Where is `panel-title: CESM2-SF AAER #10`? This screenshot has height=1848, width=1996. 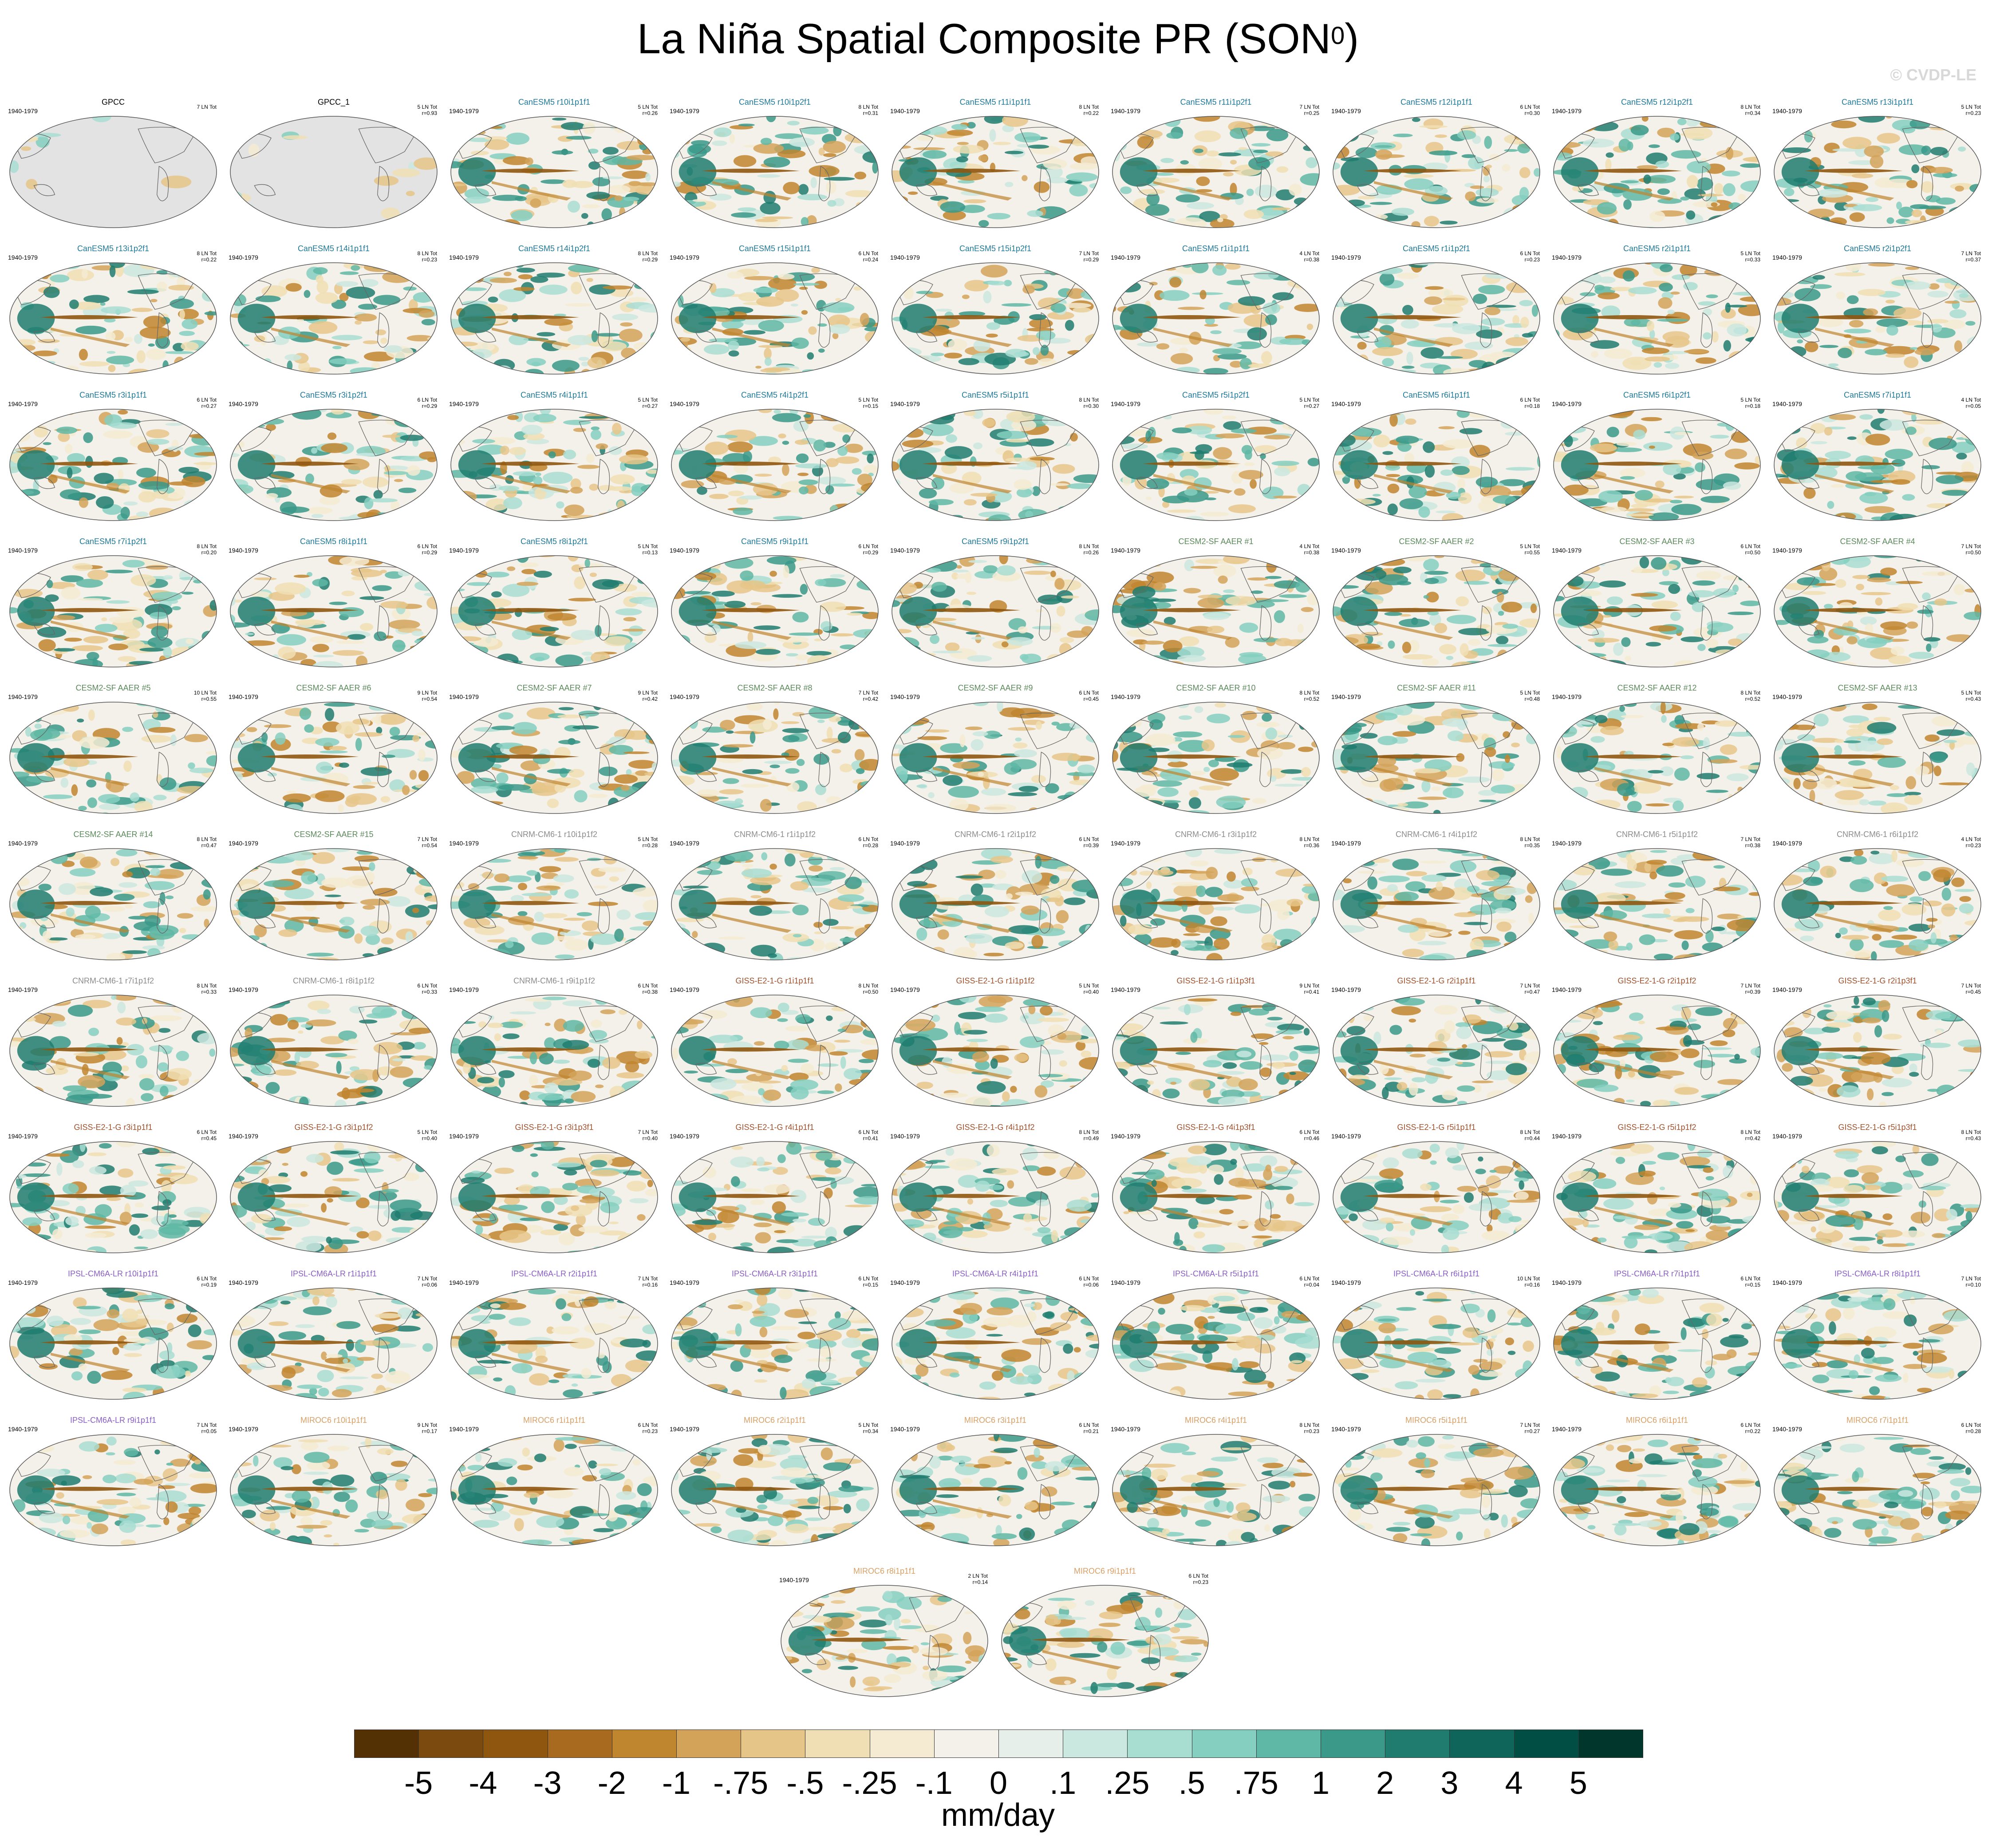 panel-title: CESM2-SF AAER #10 is located at coordinates (1216, 687).